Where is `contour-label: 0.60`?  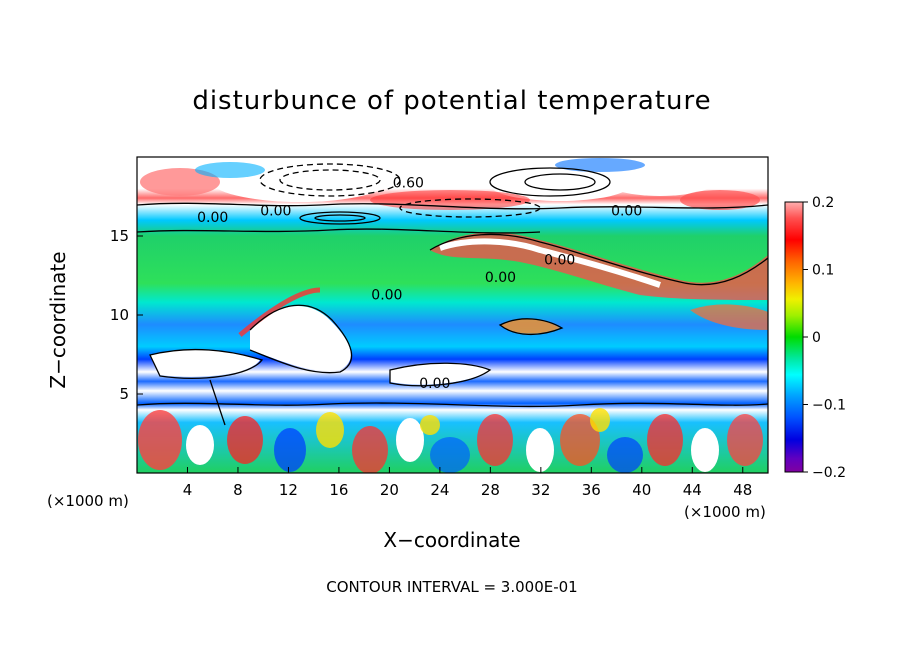 contour-label: 0.60 is located at coordinates (408, 183).